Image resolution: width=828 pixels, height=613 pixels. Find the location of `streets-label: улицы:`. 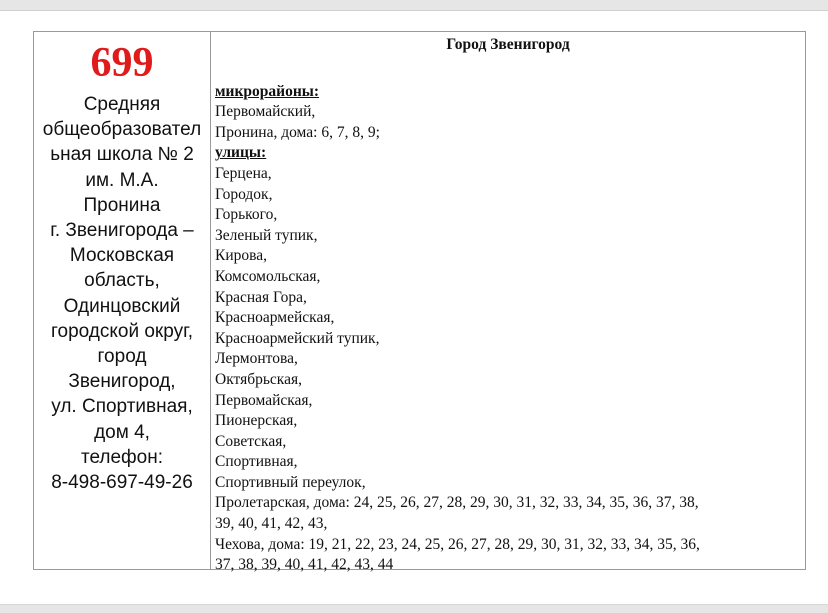

streets-label: улицы: is located at coordinates (241, 153).